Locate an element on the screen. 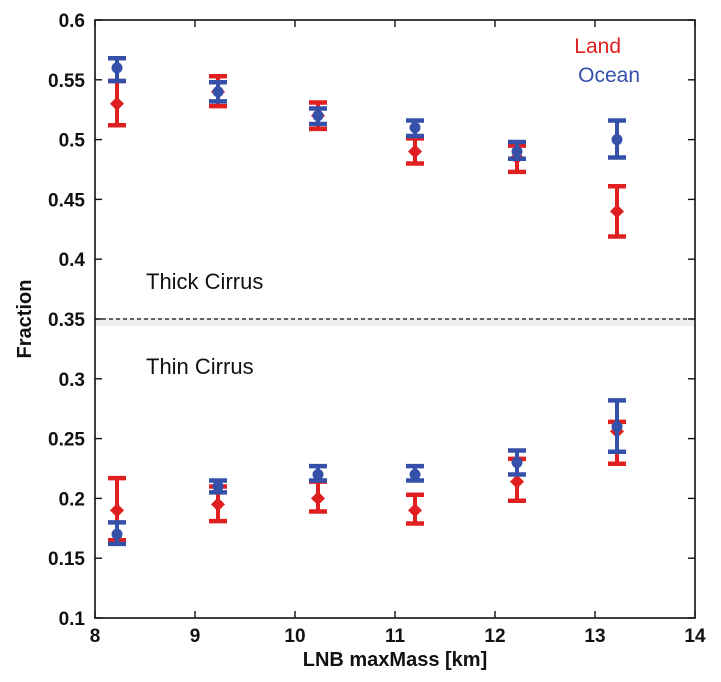 This screenshot has width=721, height=682. y-axis-title: Fraction is located at coordinates (25, 319).